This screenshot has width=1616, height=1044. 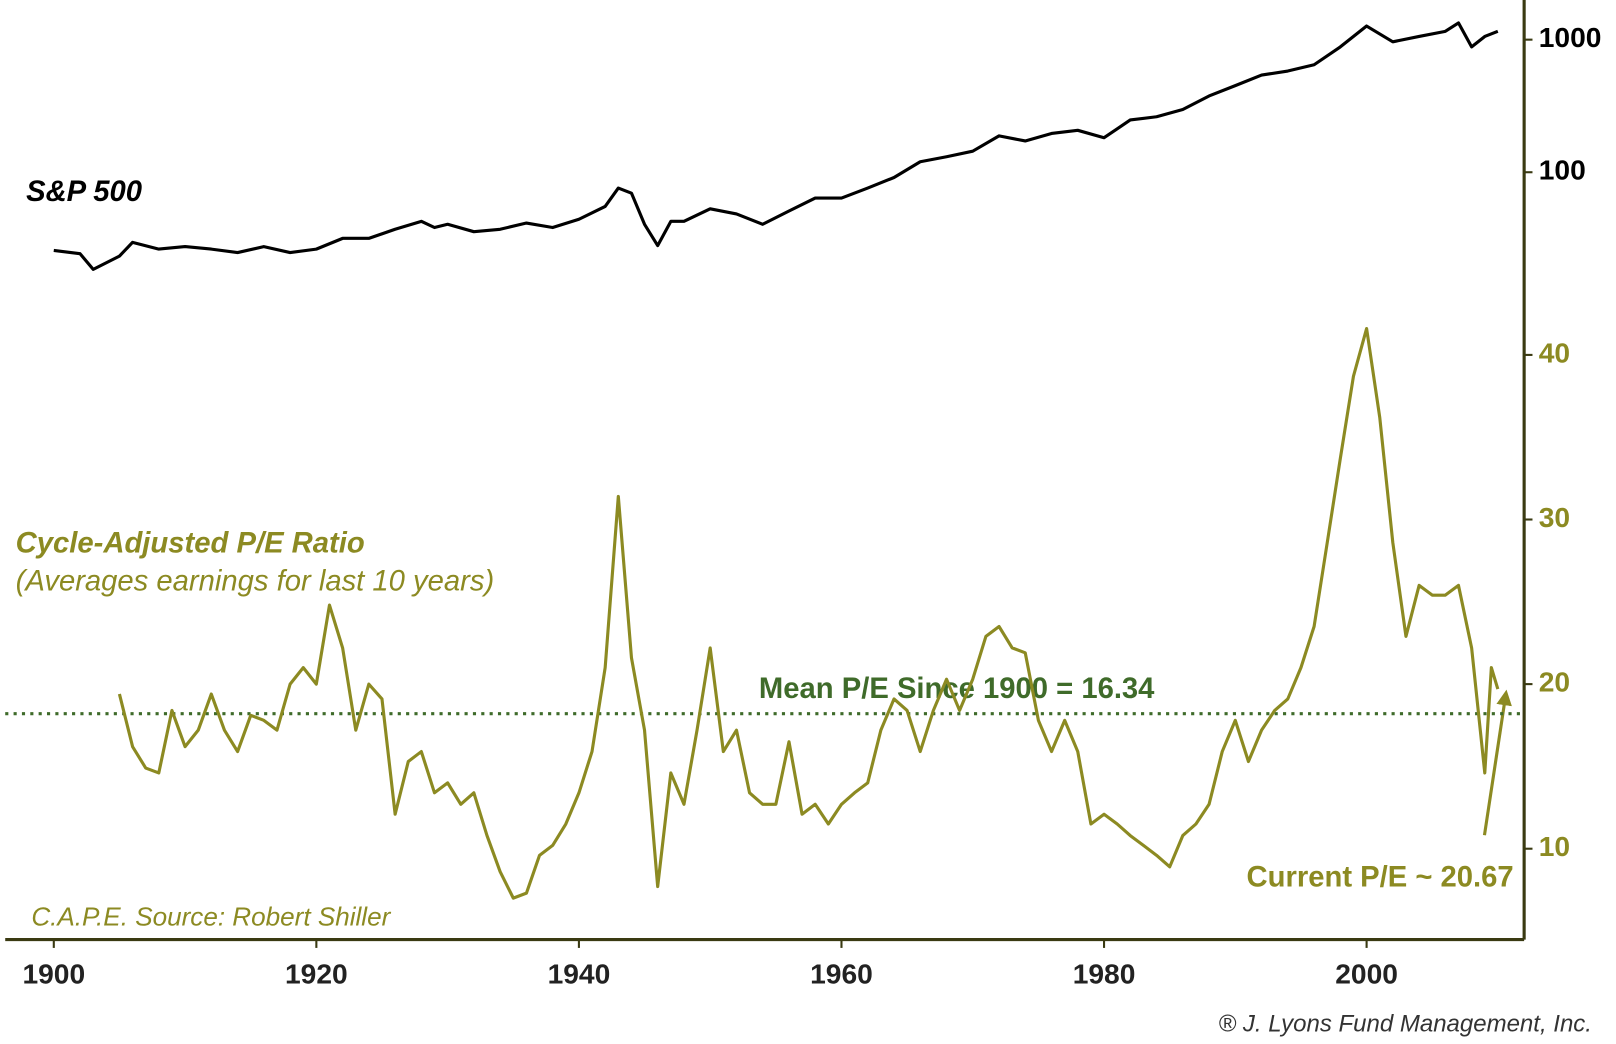 I want to click on source: C.A.P.E. Source: Robert Shiller, so click(x=211, y=917).